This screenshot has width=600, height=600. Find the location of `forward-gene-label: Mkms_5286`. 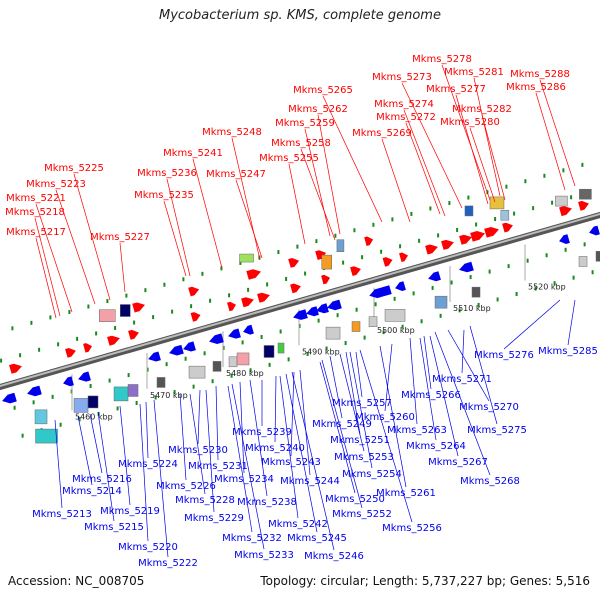

forward-gene-label: Mkms_5286 is located at coordinates (536, 87).